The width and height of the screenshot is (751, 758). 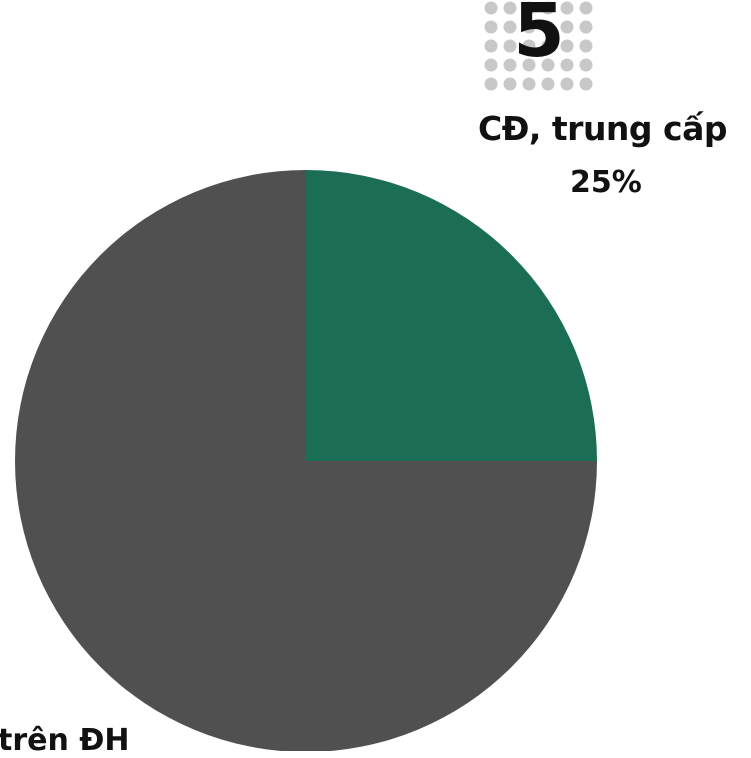 I want to click on badge-number: 5, so click(x=539, y=37).